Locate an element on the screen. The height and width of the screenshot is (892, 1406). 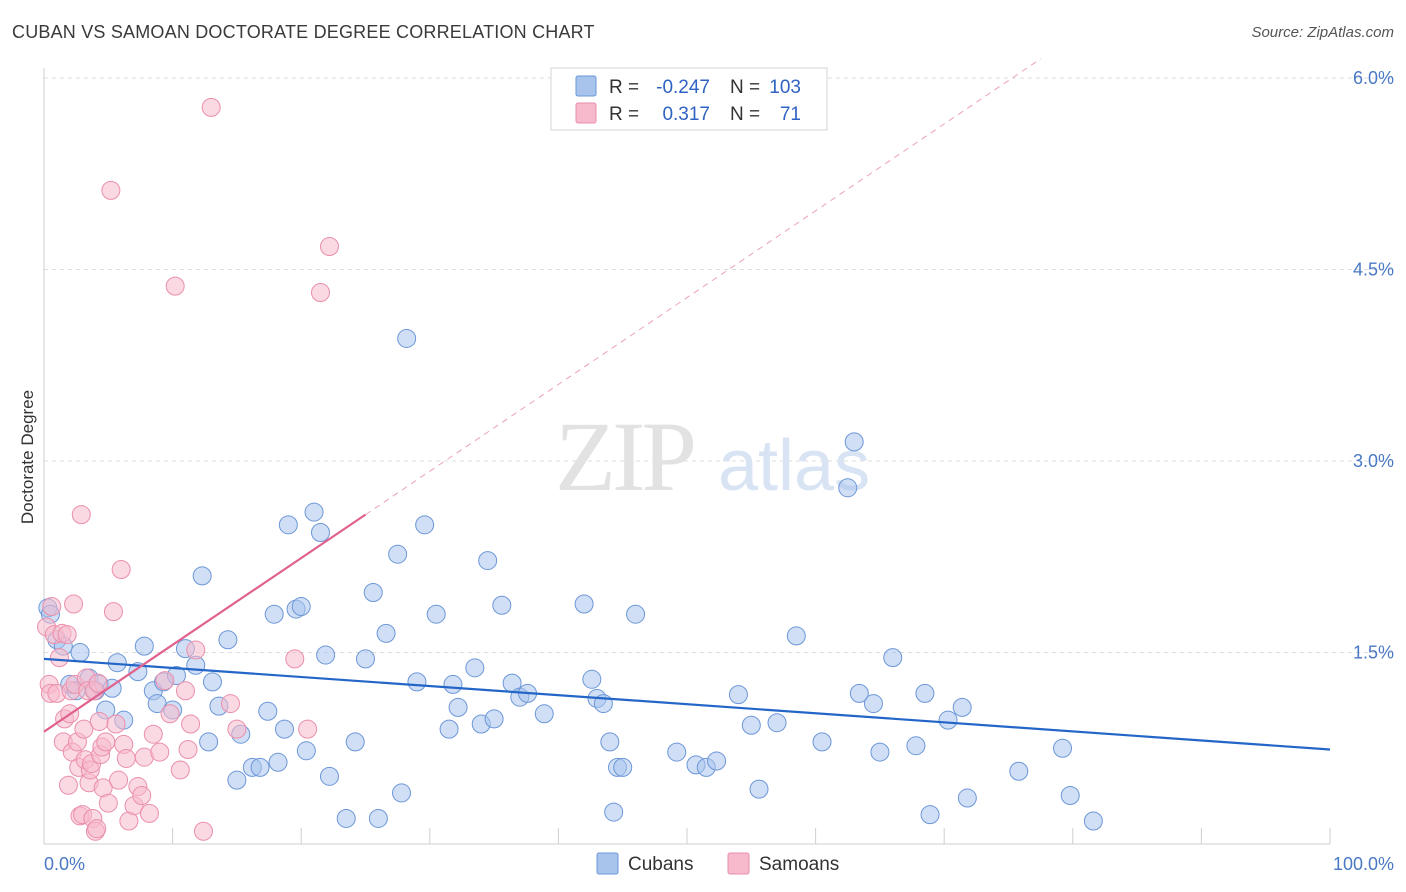
bottom-legend-swatch-samoans is located at coordinates (738, 863).